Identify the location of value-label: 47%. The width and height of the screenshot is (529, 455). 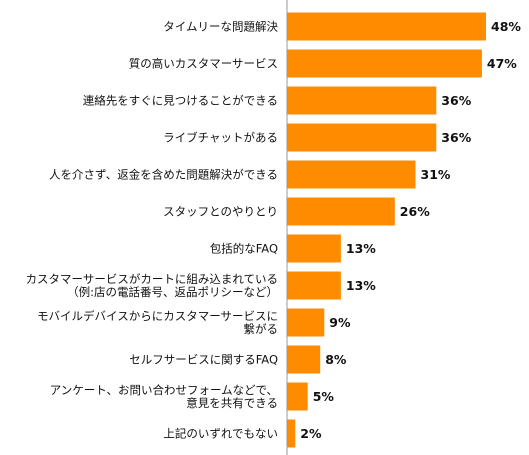
(502, 63).